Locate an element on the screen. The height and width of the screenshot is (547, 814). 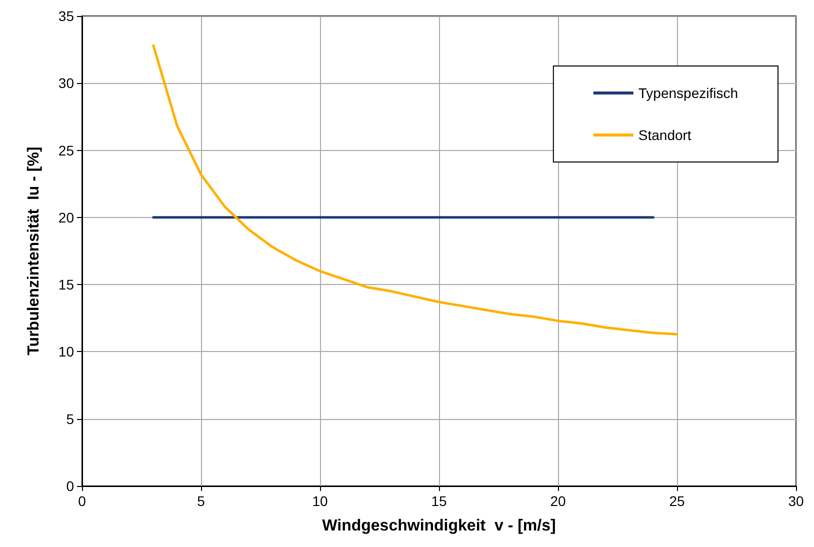
x-axis-title: Windgeschwindigkeit v - [m/s] is located at coordinates (439, 526).